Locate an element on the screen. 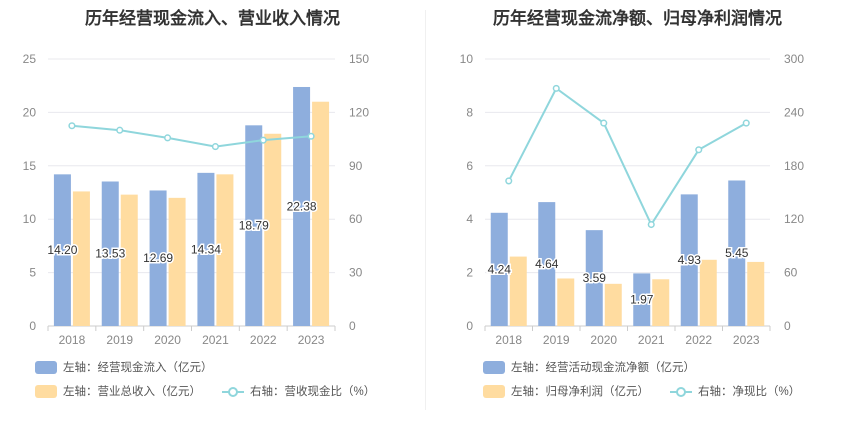  legend-item-netcash: 左轴：经营活动现金流净额（亿元） is located at coordinates (589, 367).